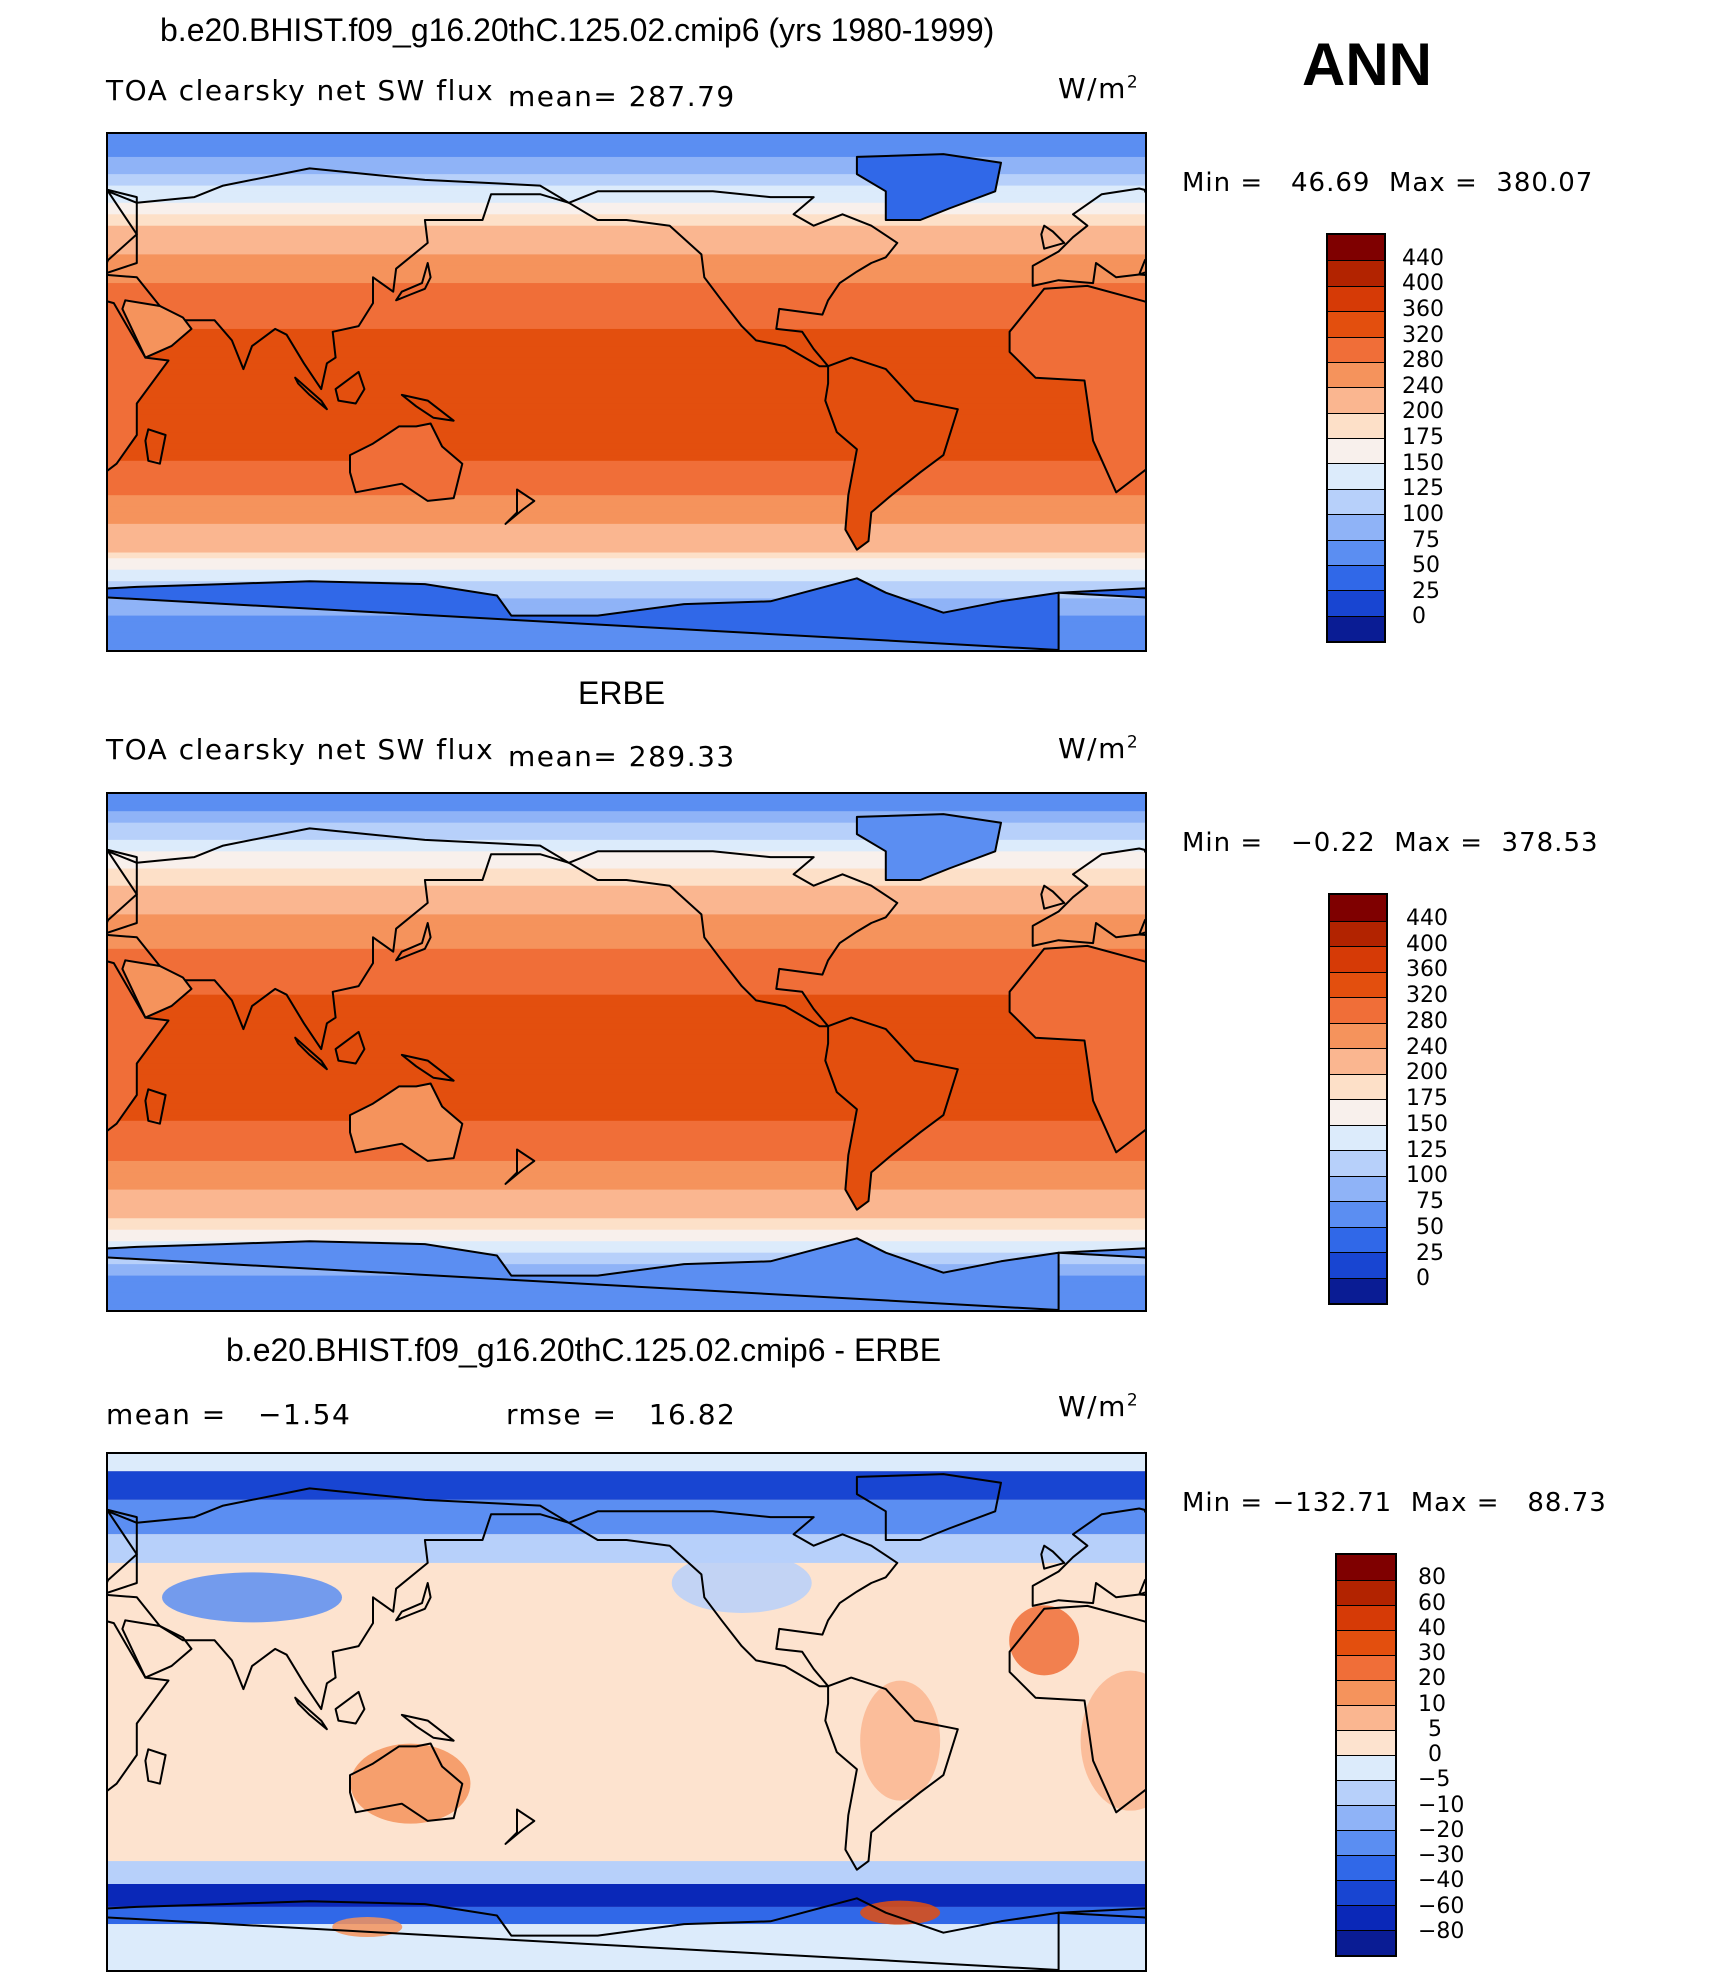 The height and width of the screenshot is (1972, 1710). I want to click on panel3-units: W/m2, so click(1099, 1406).